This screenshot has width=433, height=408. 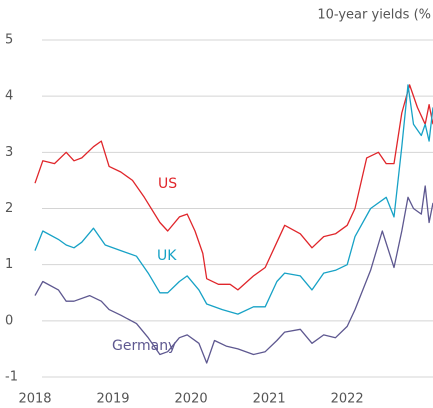 What do you see at coordinates (9, 264) in the screenshot?
I see `y-tick-label: 1` at bounding box center [9, 264].